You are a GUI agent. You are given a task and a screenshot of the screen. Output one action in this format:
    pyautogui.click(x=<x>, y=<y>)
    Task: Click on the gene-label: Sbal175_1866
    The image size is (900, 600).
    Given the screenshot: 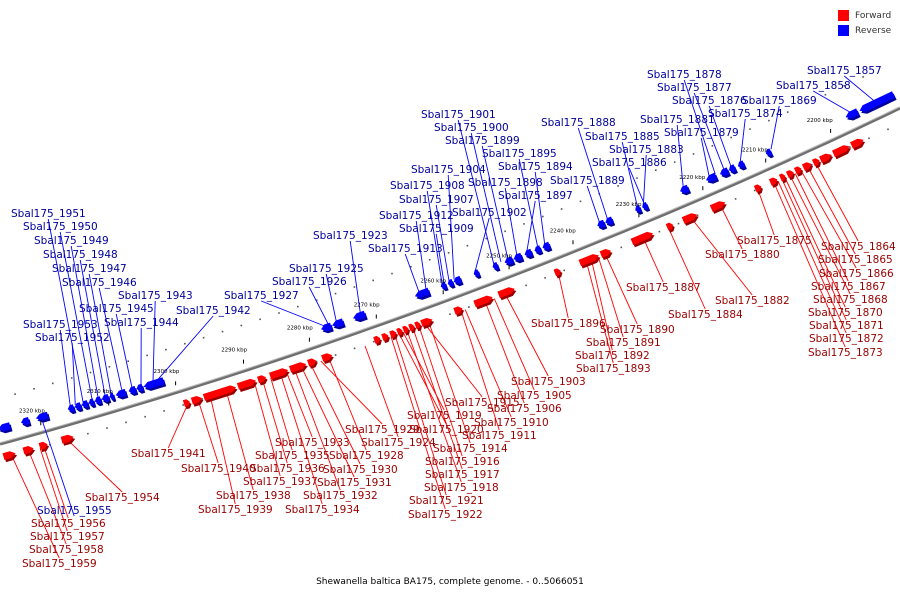 What is the action you would take?
    pyautogui.click(x=856, y=274)
    